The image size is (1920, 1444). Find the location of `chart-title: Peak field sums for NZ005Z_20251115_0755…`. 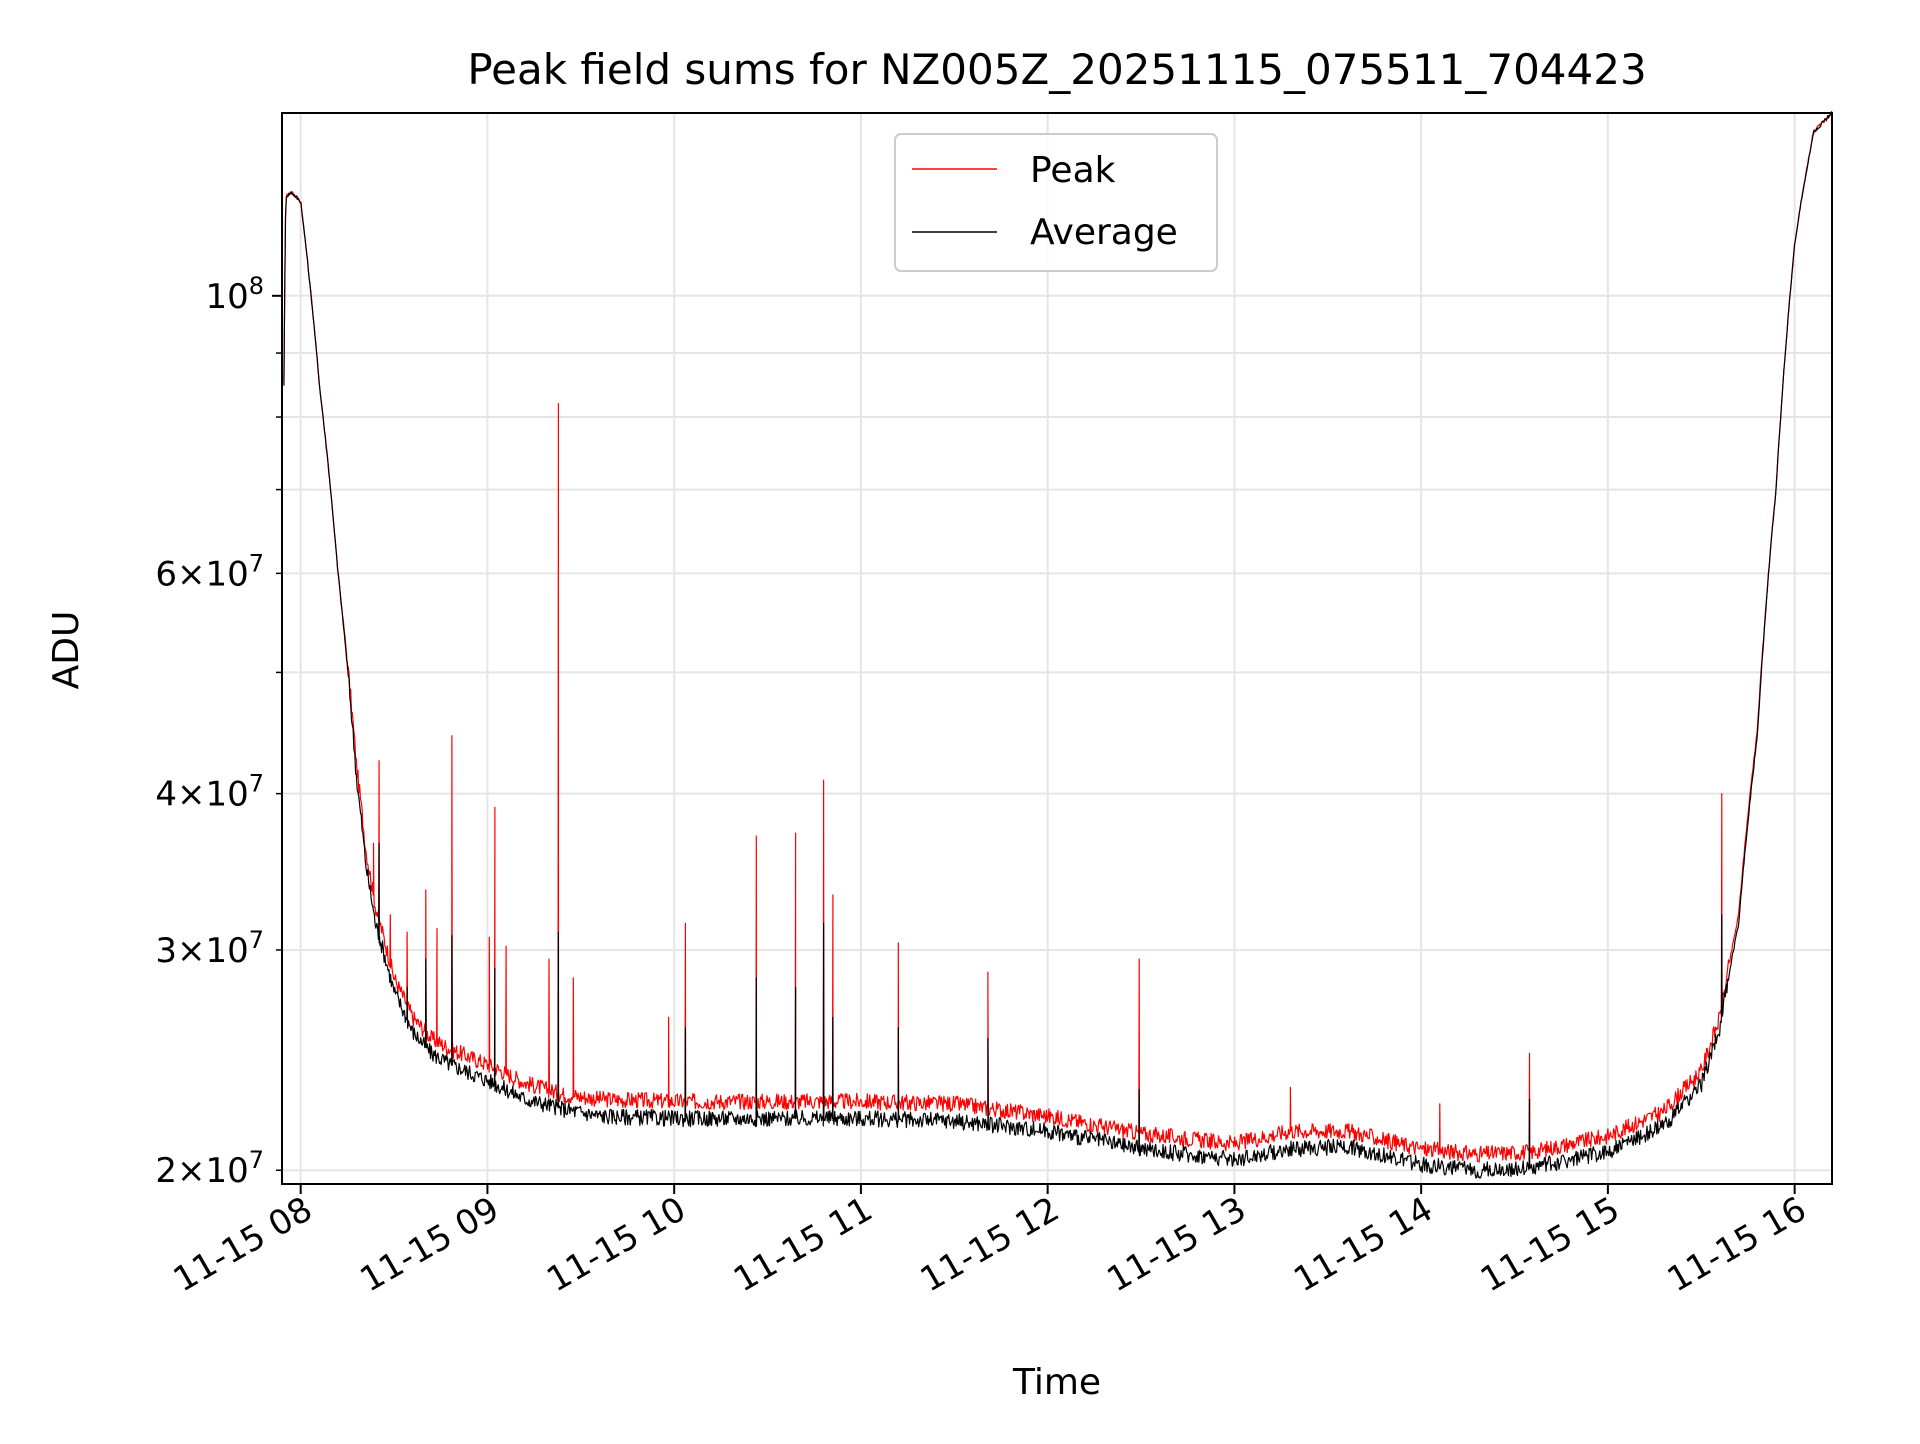

chart-title: Peak field sums for NZ005Z_20251115_0755… is located at coordinates (1056, 69).